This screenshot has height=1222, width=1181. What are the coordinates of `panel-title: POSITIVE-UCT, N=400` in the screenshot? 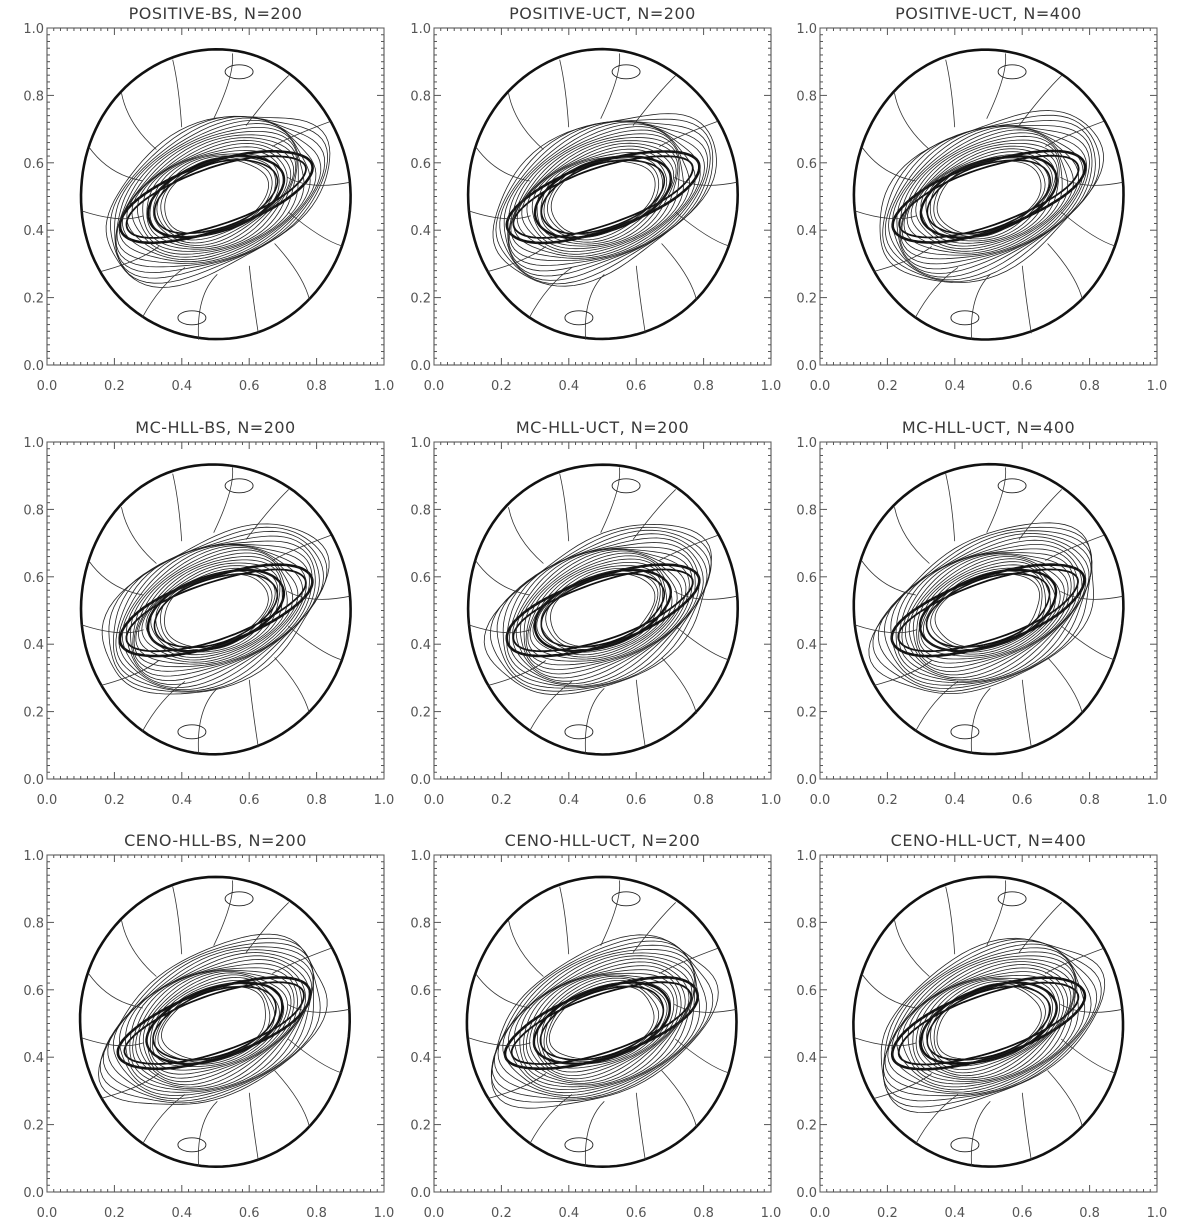 It's located at (988, 13).